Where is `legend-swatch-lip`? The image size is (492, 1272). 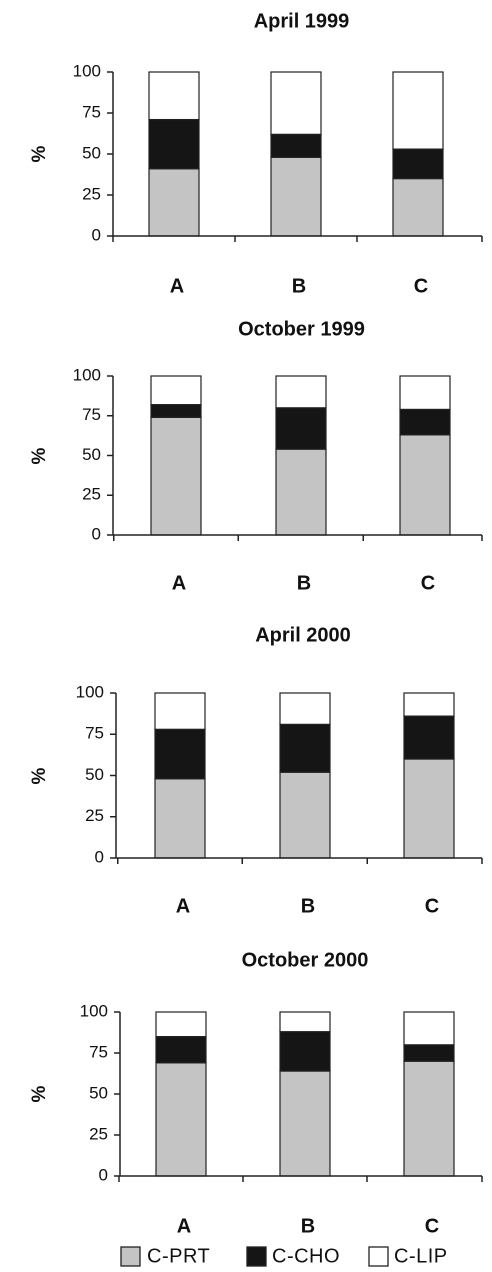
legend-swatch-lip is located at coordinates (378, 1256).